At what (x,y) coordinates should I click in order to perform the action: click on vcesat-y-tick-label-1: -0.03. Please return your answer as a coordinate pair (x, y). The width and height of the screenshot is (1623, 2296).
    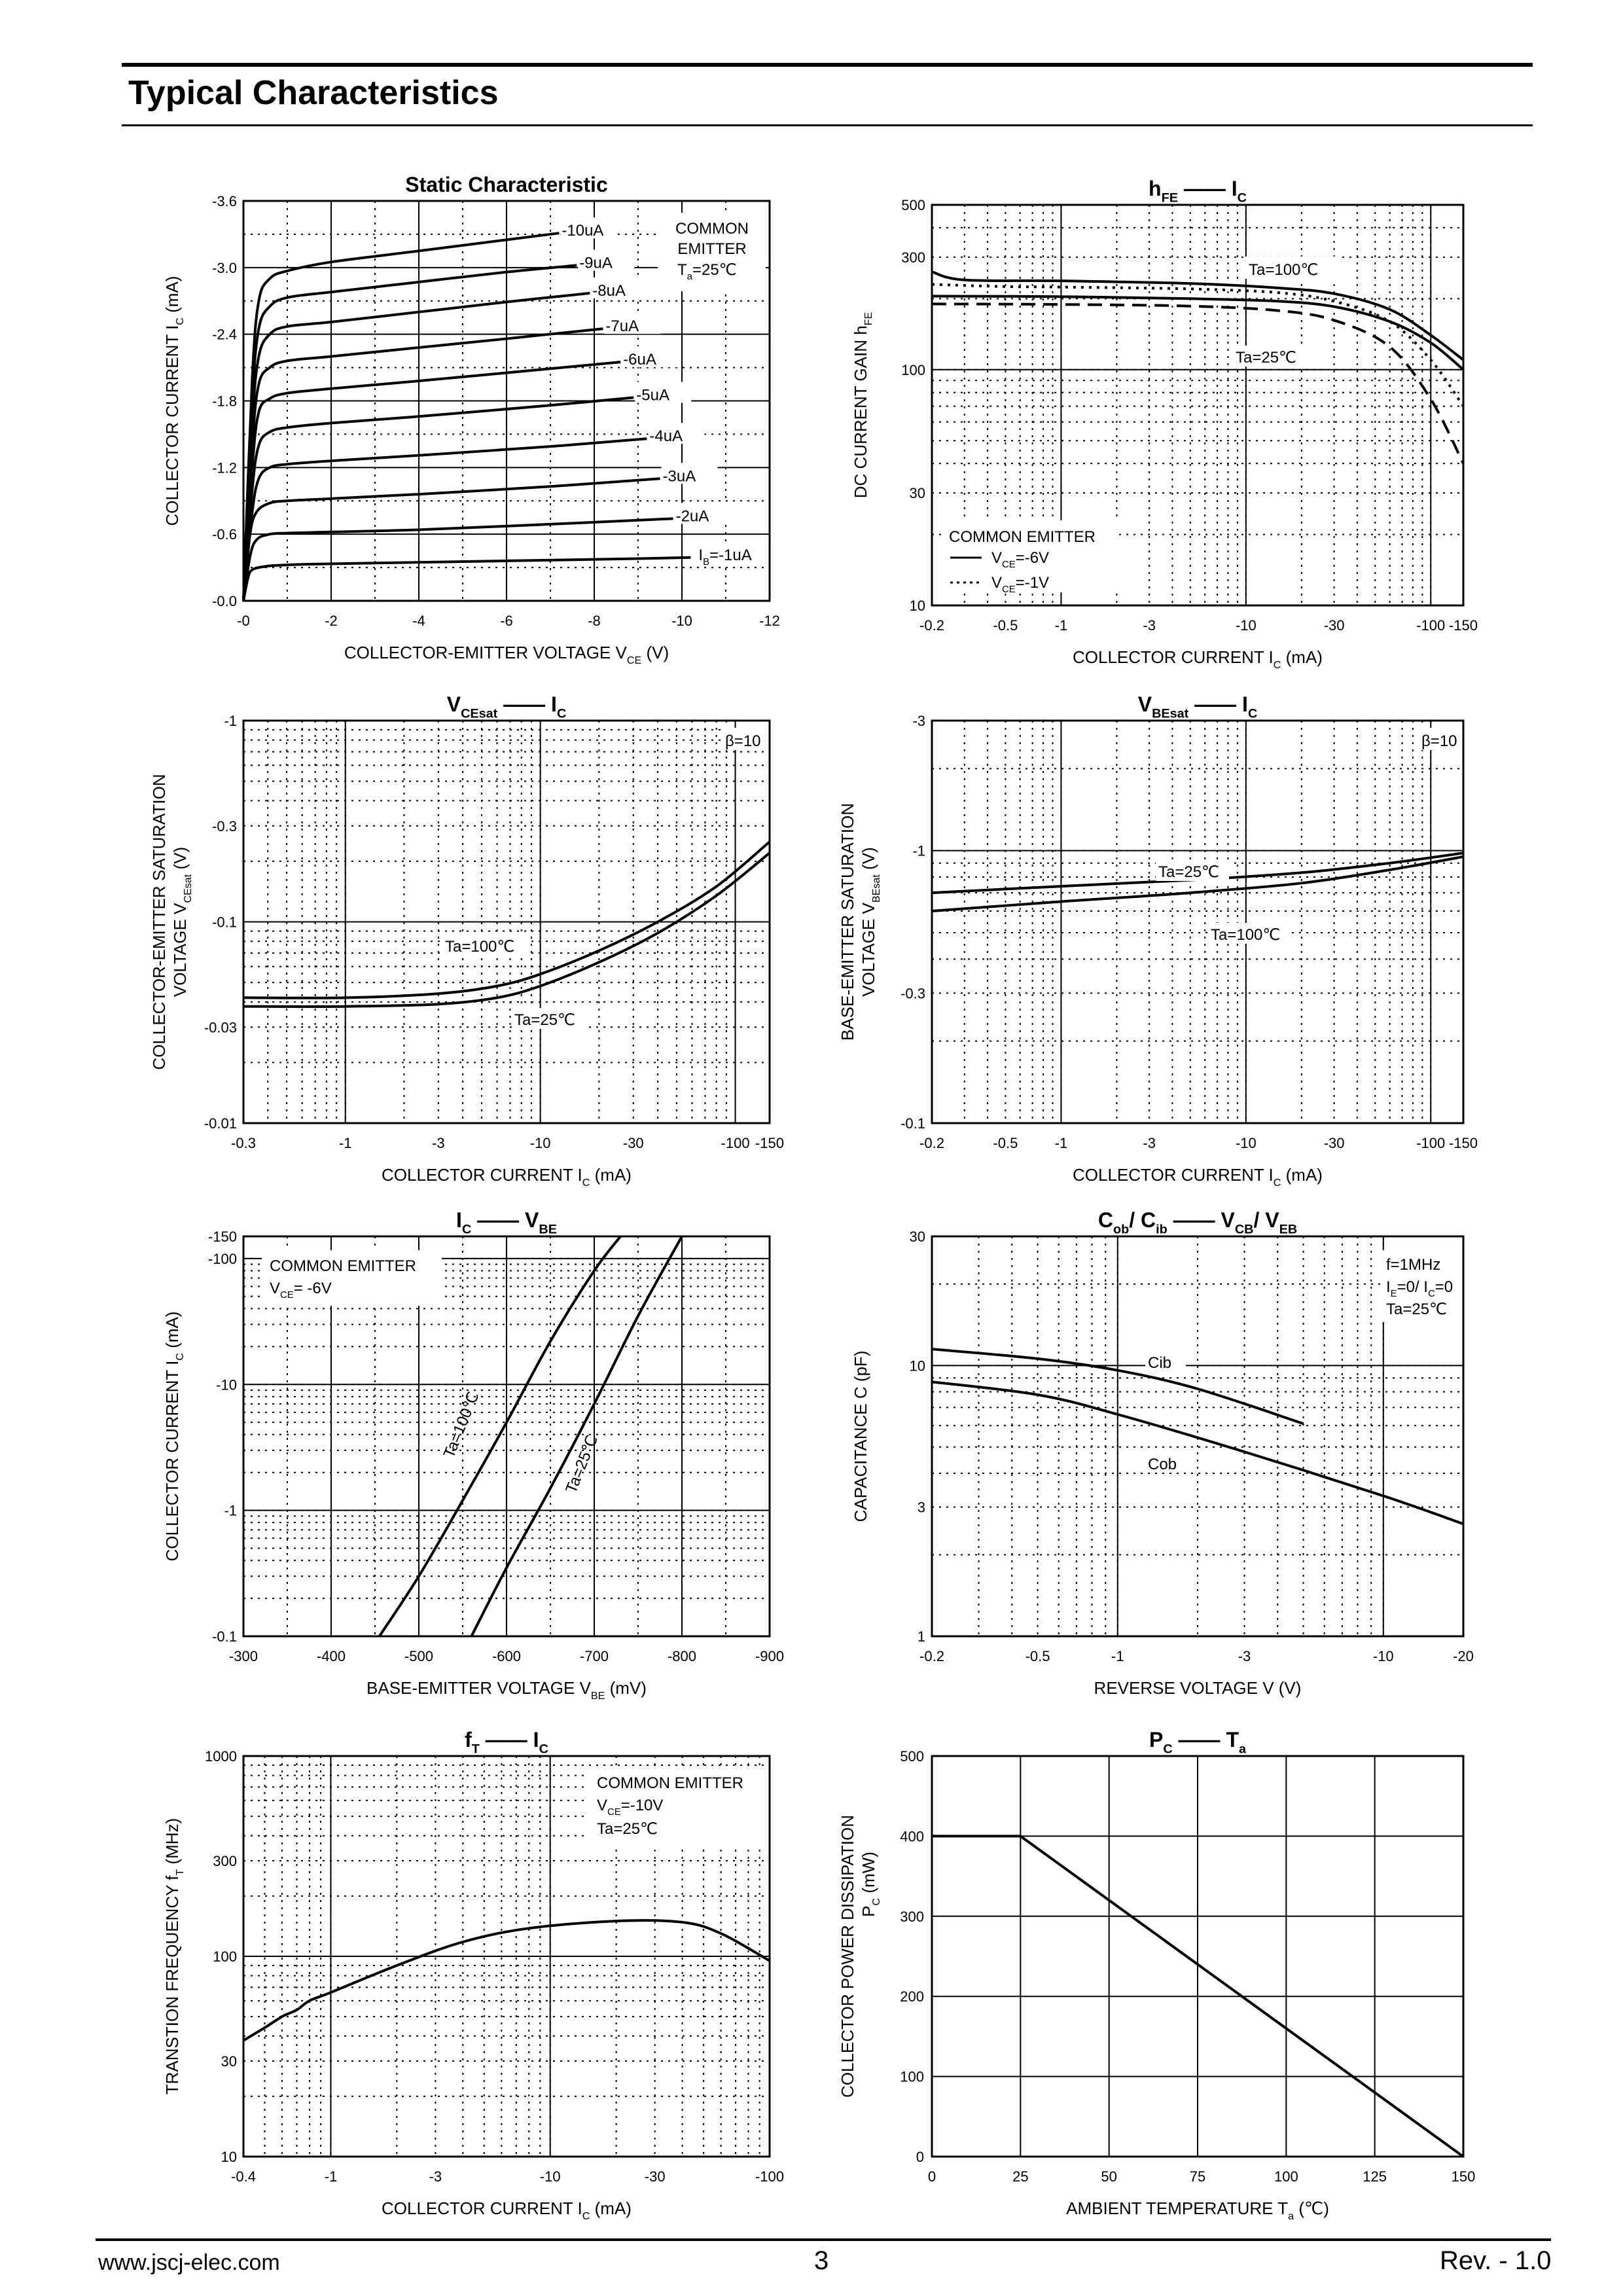
    Looking at the image, I should click on (221, 1027).